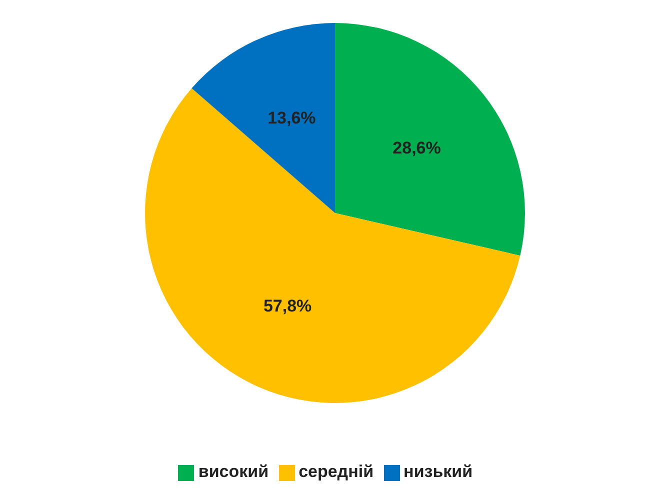  Describe the element at coordinates (438, 471) in the screenshot. I see `legend-label: низький` at that location.